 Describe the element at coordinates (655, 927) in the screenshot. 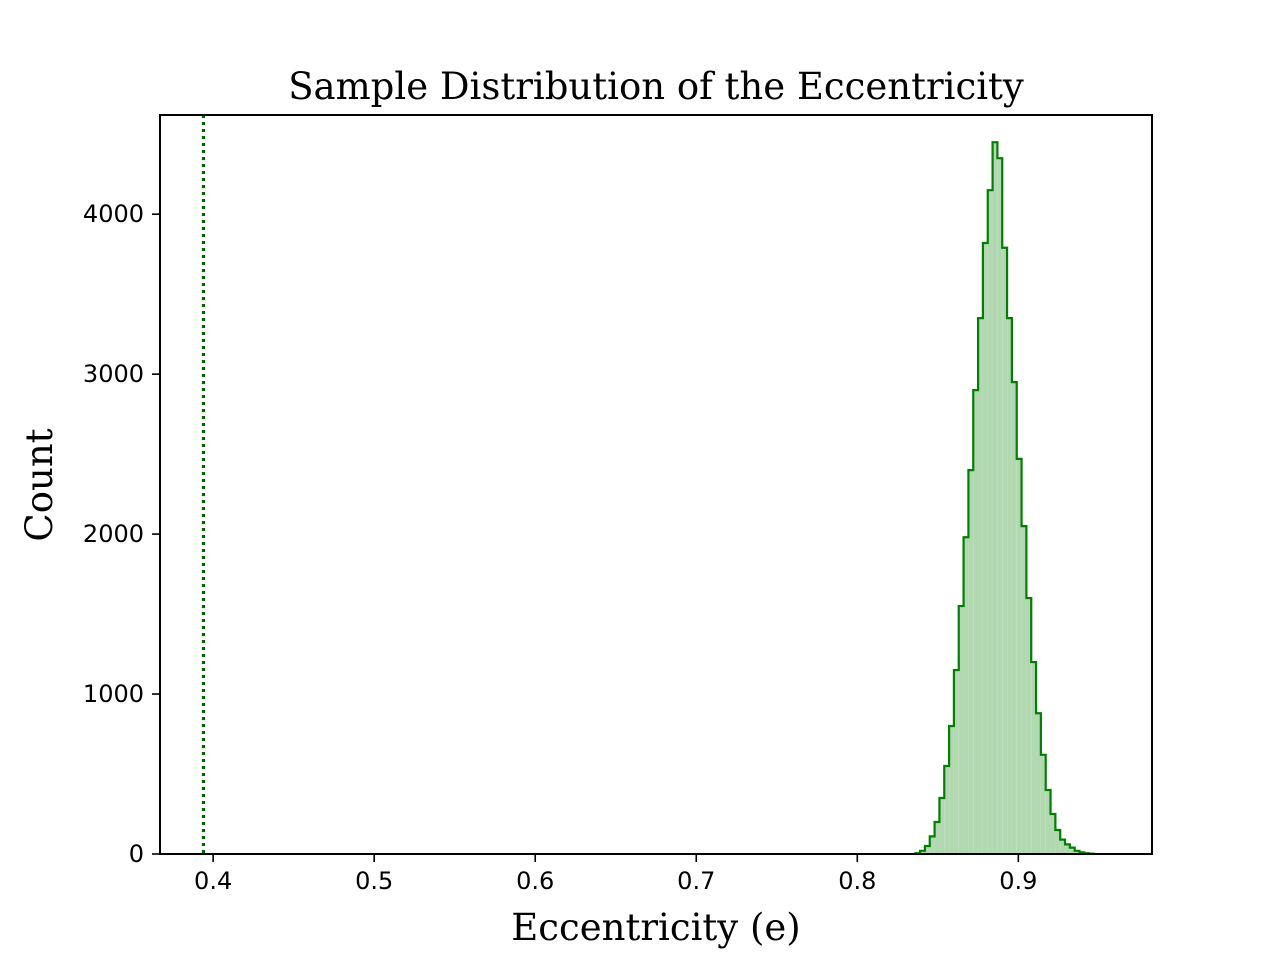

I see `x-axis-label: Eccentricity (e)` at that location.